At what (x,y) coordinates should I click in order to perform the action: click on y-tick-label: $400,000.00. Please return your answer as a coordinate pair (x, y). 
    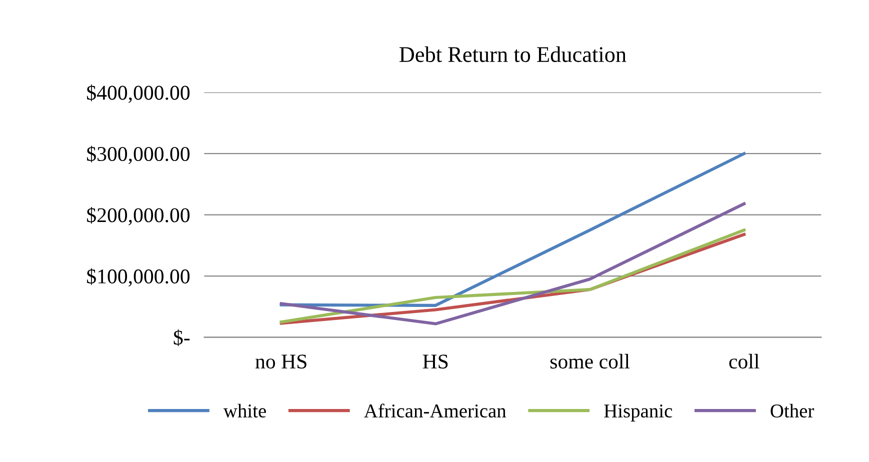
    Looking at the image, I should click on (138, 93).